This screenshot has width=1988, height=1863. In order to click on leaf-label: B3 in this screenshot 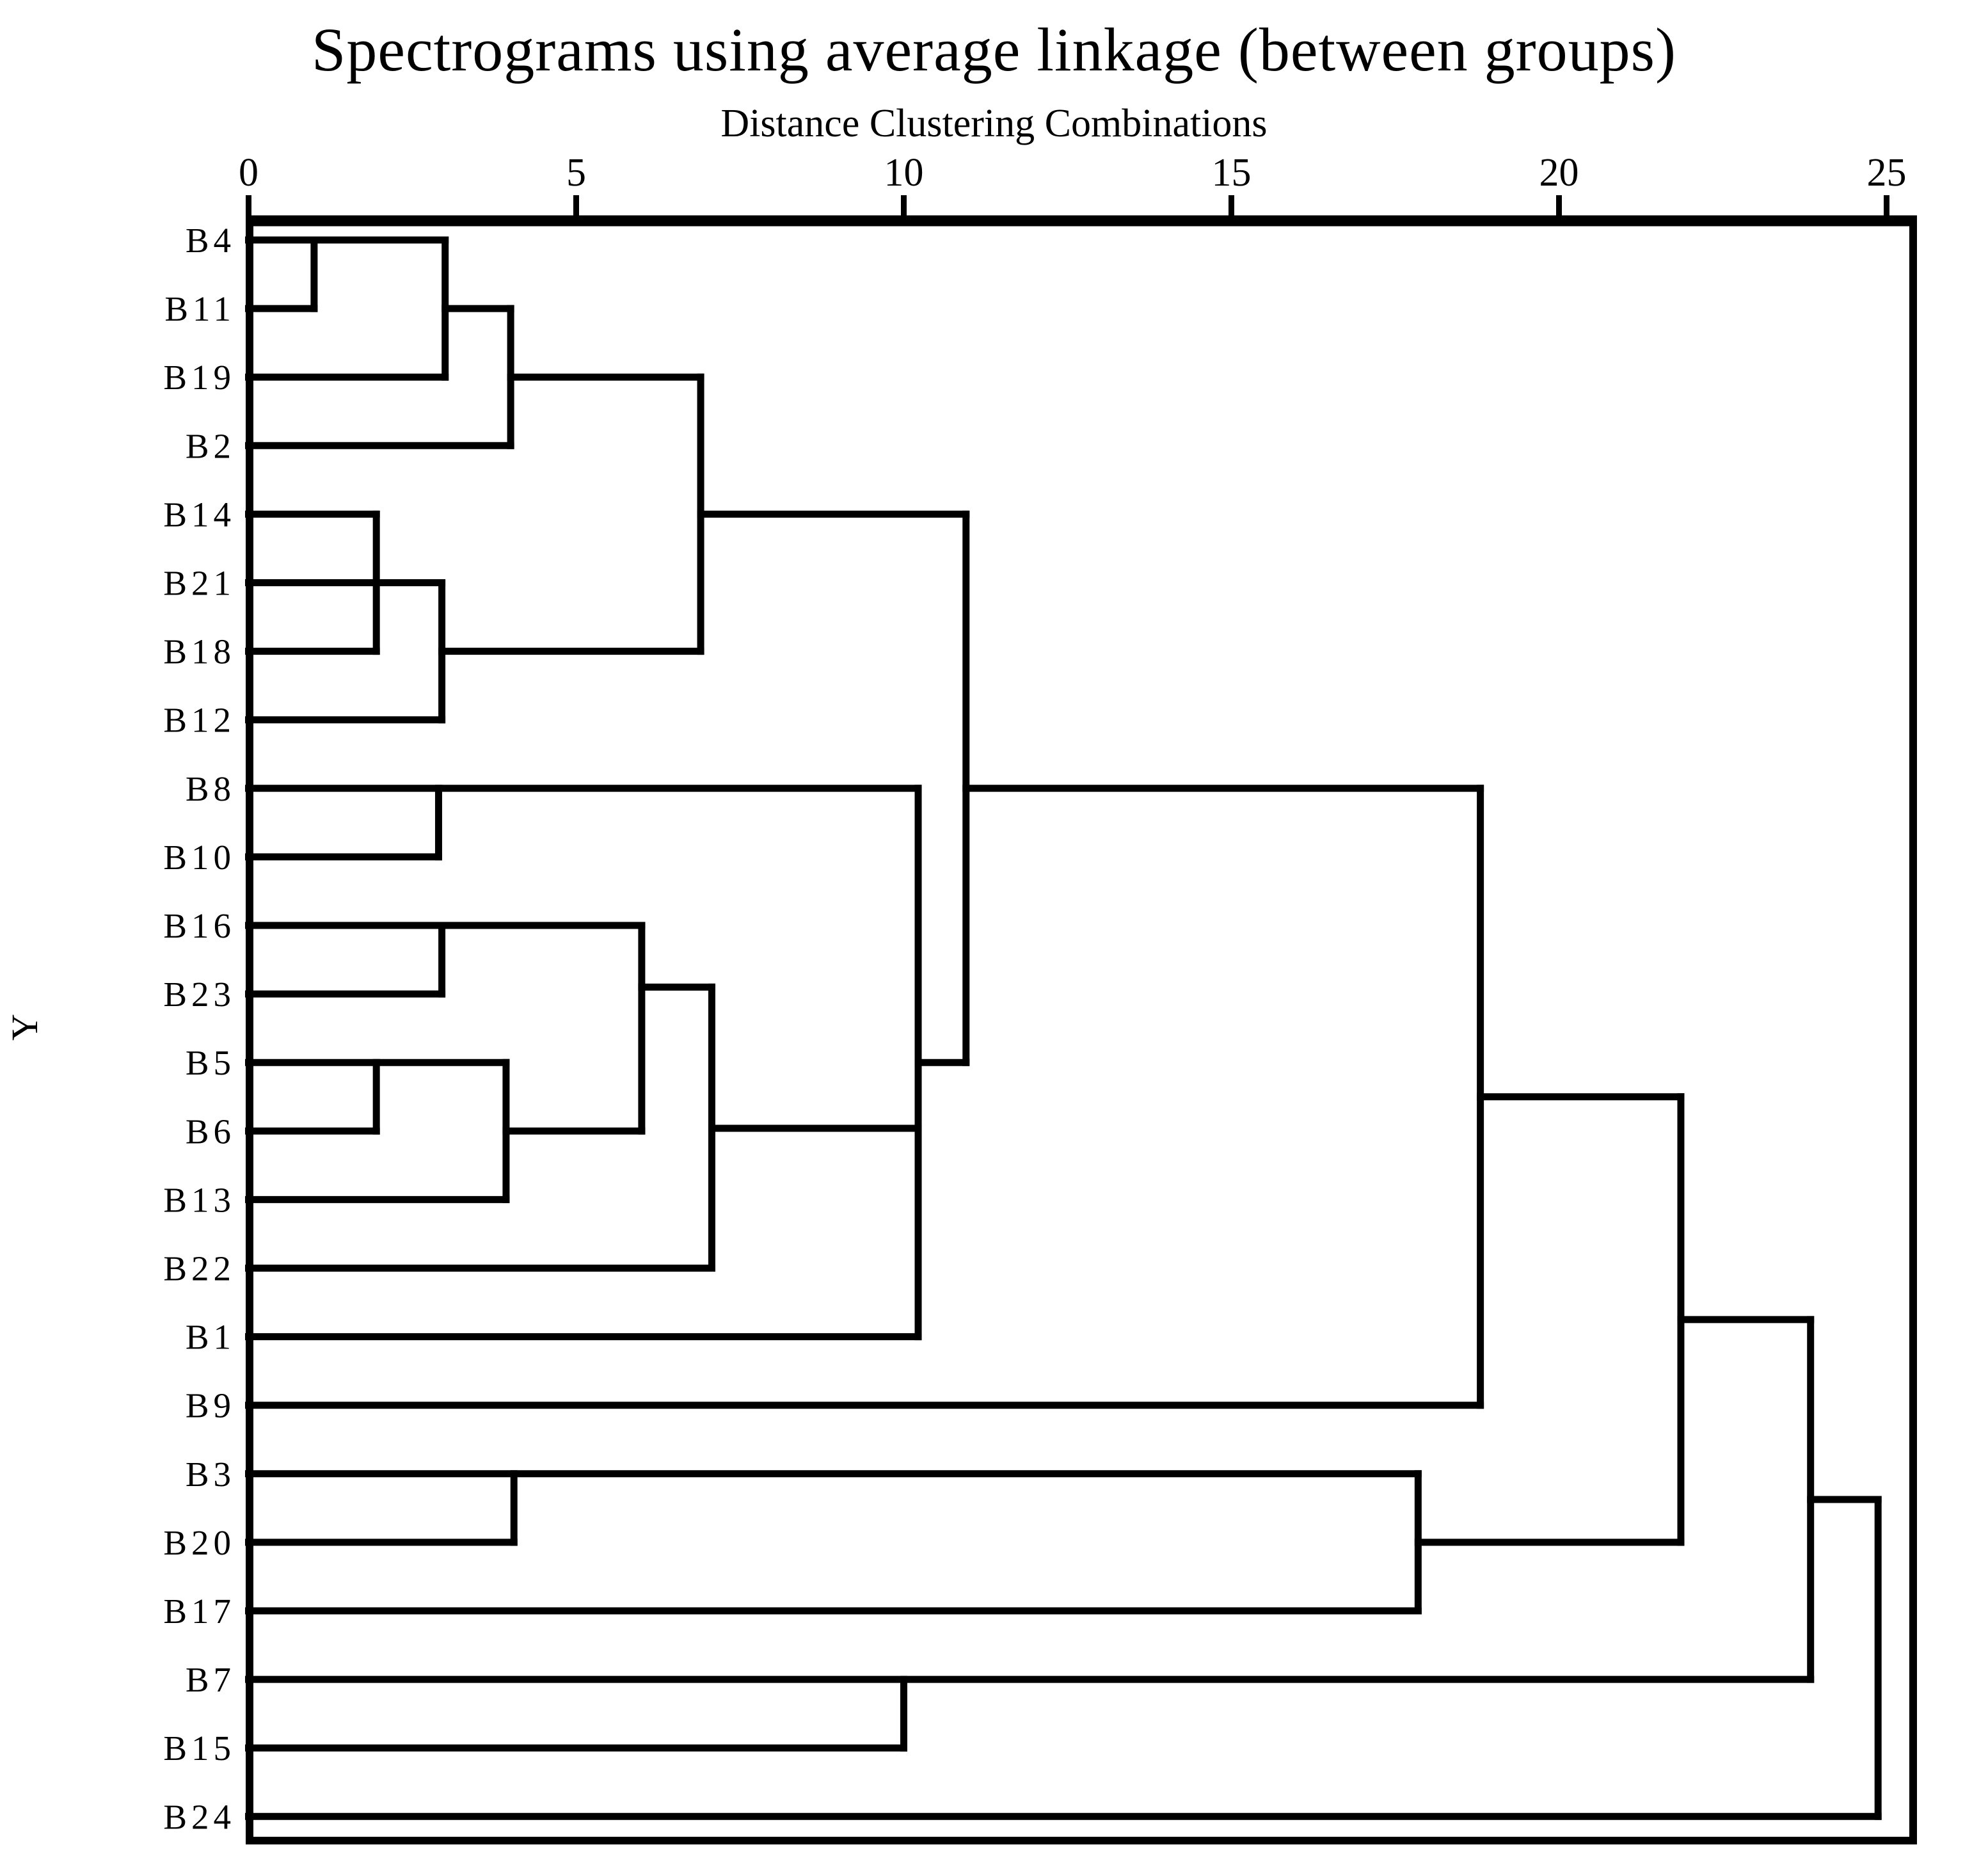, I will do `click(210, 1474)`.